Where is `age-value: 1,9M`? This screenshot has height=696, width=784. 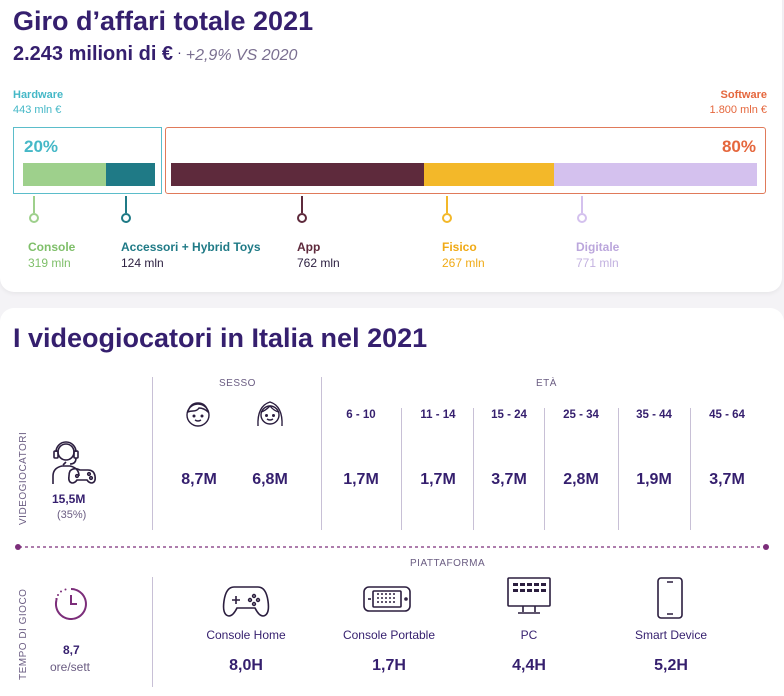
age-value: 1,9M is located at coordinates (654, 479).